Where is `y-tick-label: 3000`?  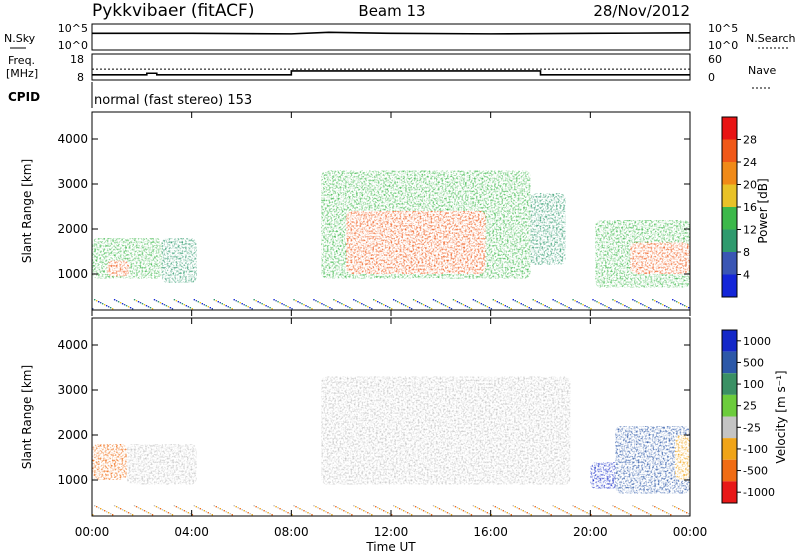
y-tick-label: 3000 is located at coordinates (72, 184).